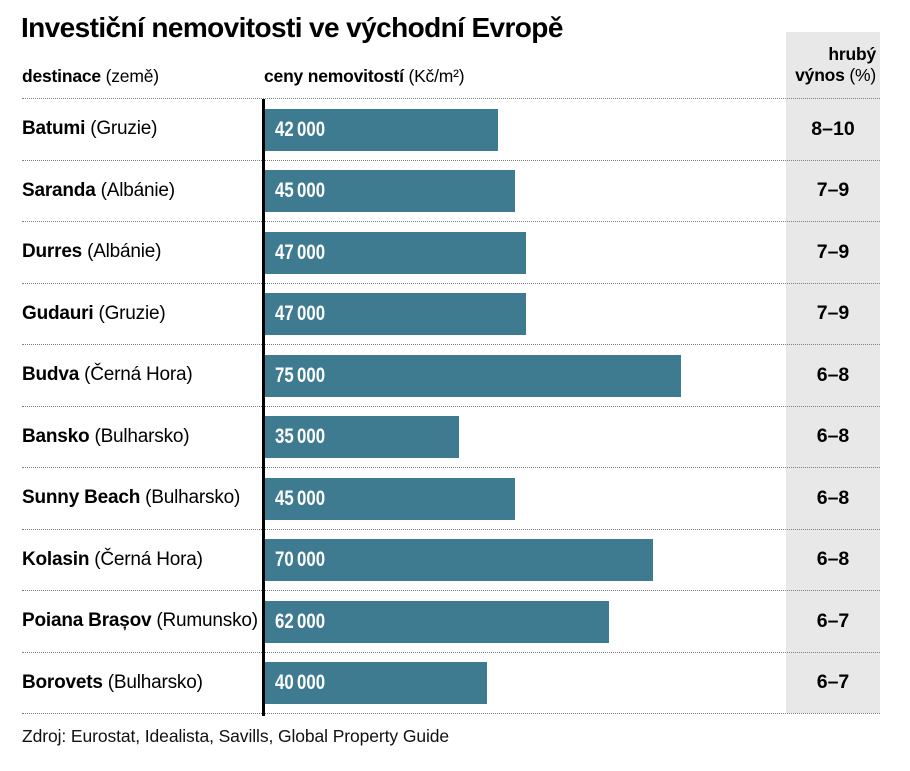 Image resolution: width=910 pixels, height=771 pixels. I want to click on column-header-destination: destinace (země), so click(90, 76).